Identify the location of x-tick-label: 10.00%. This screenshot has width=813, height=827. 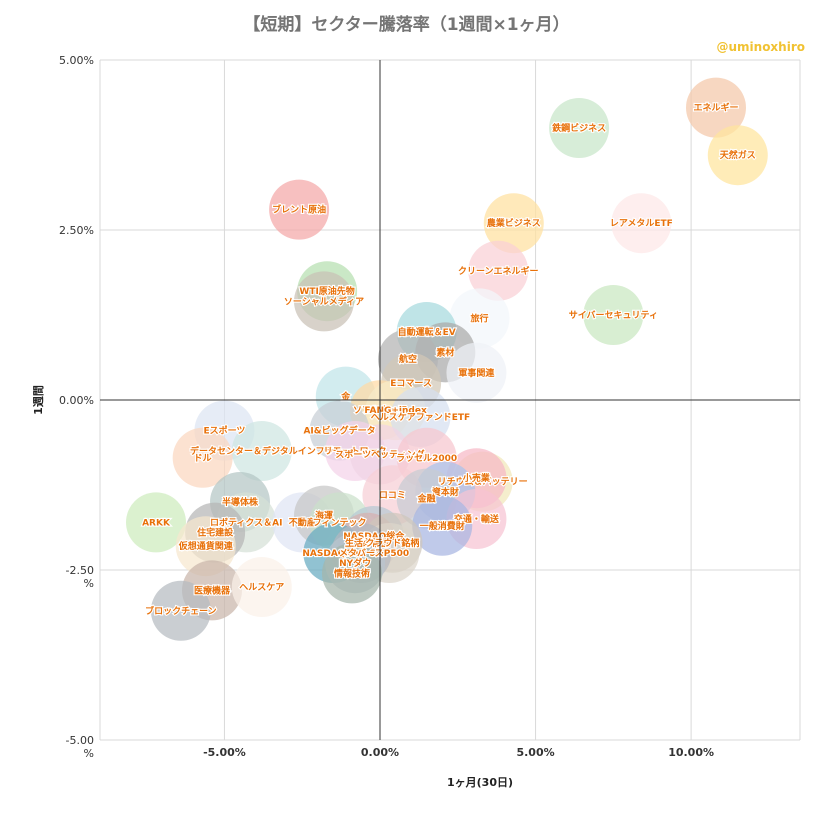
(691, 752).